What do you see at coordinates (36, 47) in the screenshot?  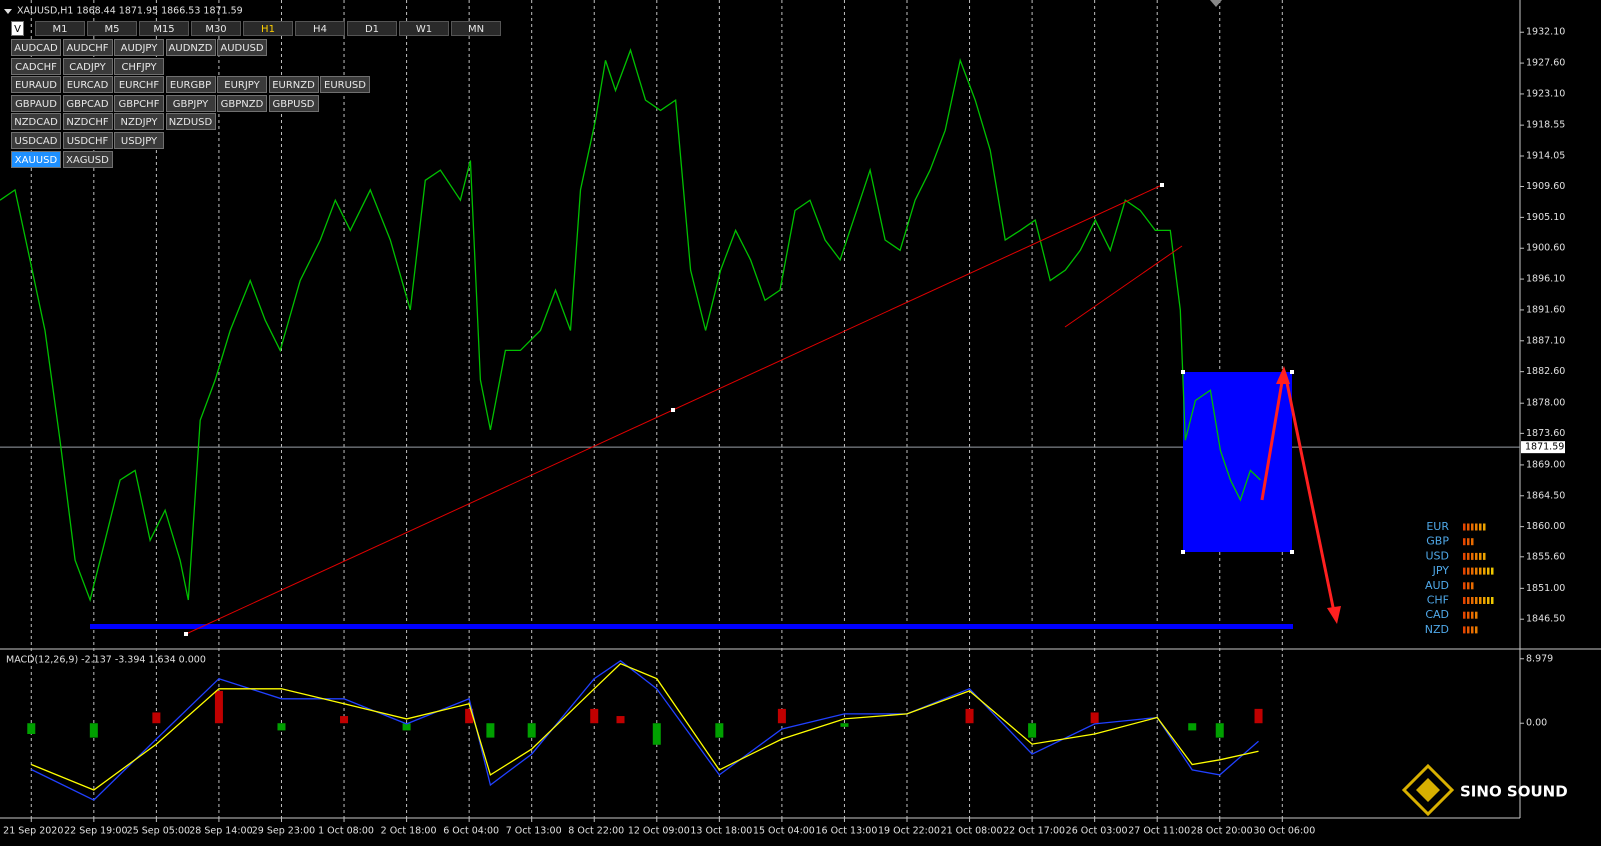 I see `button: AUDCAD` at bounding box center [36, 47].